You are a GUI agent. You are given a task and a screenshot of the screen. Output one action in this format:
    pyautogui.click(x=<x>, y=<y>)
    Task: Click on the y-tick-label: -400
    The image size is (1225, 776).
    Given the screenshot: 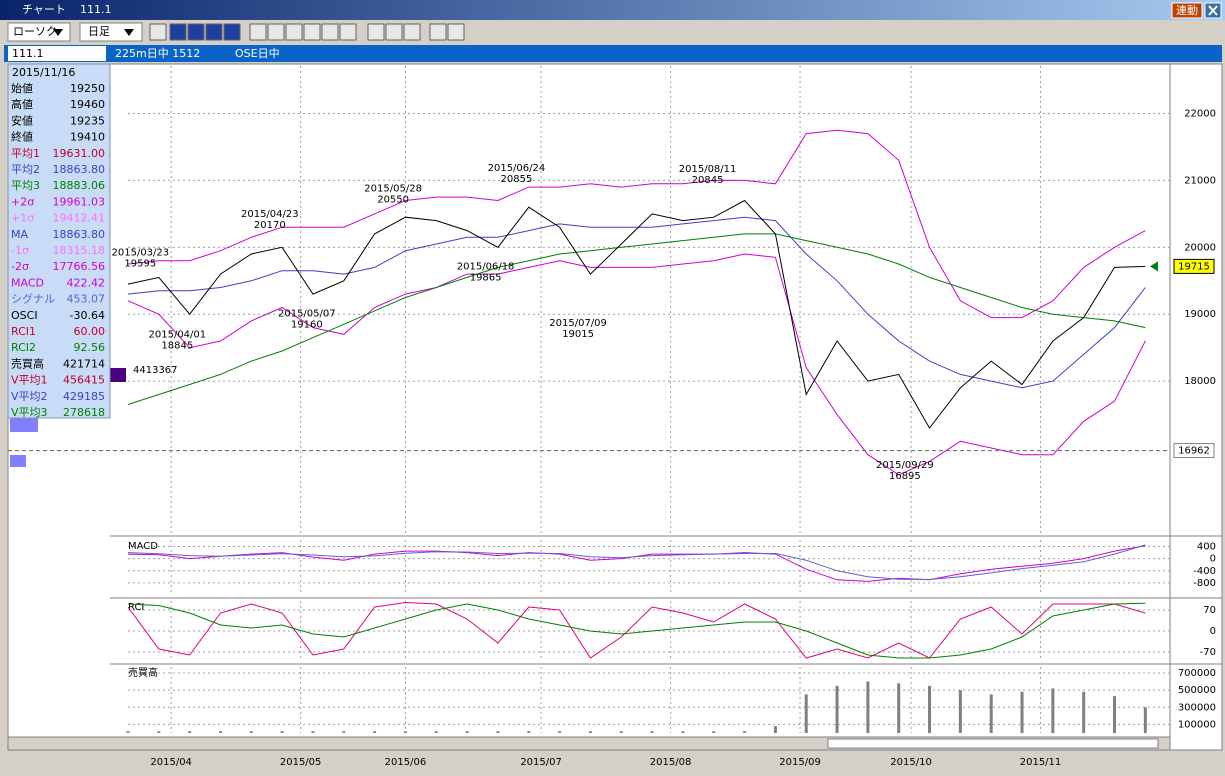 What is the action you would take?
    pyautogui.click(x=1204, y=571)
    